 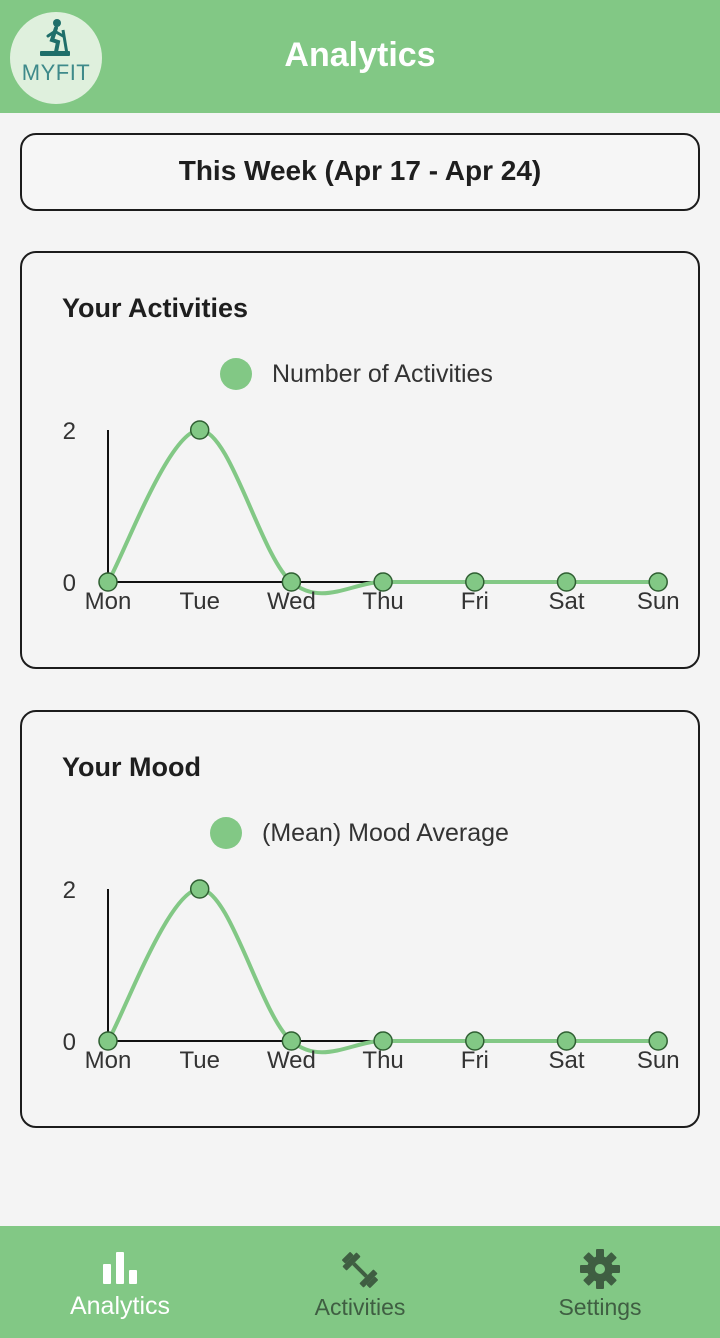 What do you see at coordinates (600, 1269) in the screenshot?
I see `gear-icon` at bounding box center [600, 1269].